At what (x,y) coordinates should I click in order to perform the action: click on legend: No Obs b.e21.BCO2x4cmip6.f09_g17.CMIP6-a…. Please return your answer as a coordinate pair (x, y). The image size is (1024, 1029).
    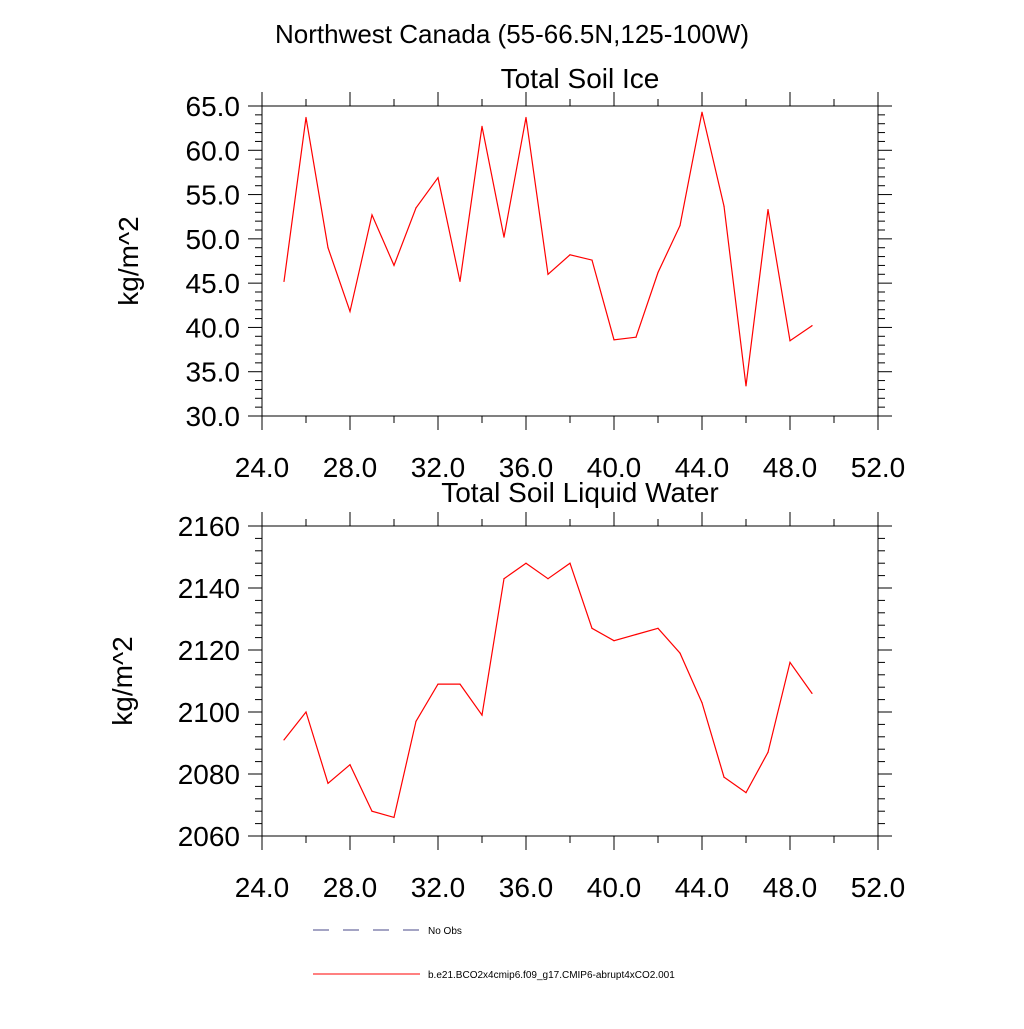
    Looking at the image, I should click on (494, 953).